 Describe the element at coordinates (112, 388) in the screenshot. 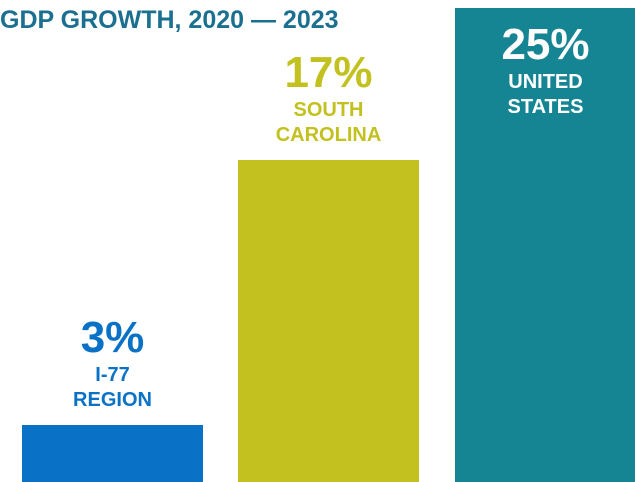

I see `category-label: I-77 REGION` at that location.